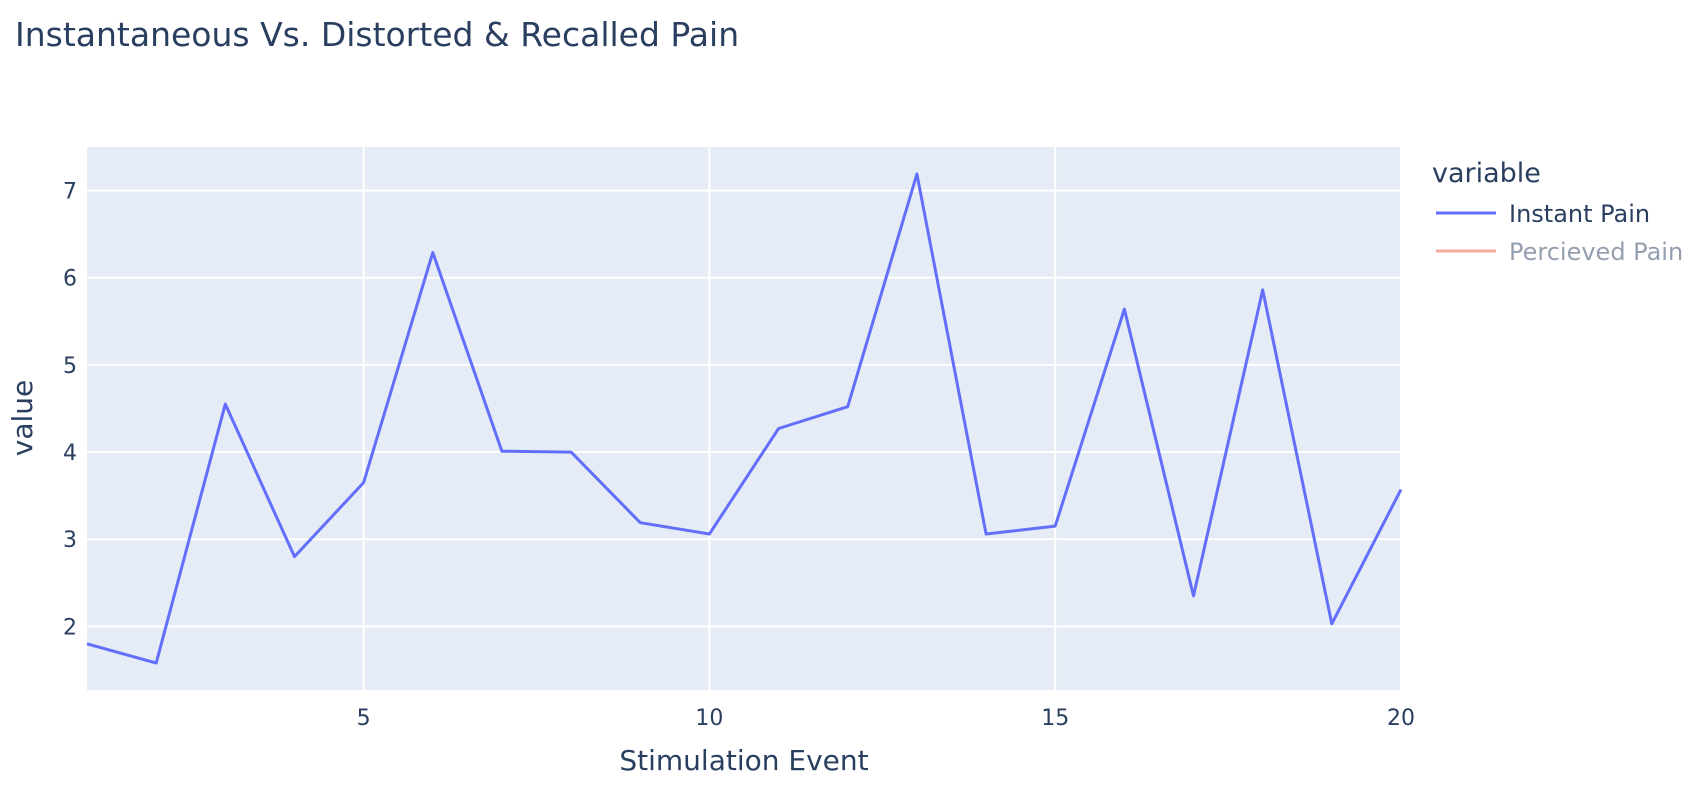 The height and width of the screenshot is (786, 1694). I want to click on x-axis-title: Stimulation Event, so click(743, 760).